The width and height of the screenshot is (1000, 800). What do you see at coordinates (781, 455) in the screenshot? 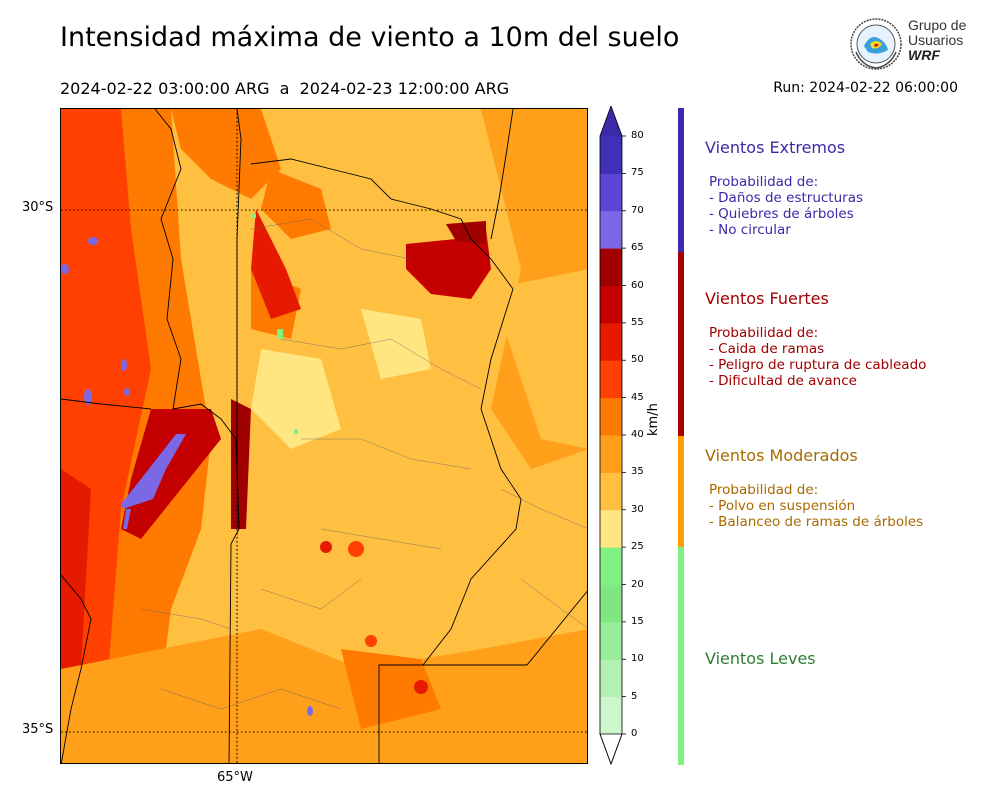
I see `category-heading: Vientos Moderados` at bounding box center [781, 455].